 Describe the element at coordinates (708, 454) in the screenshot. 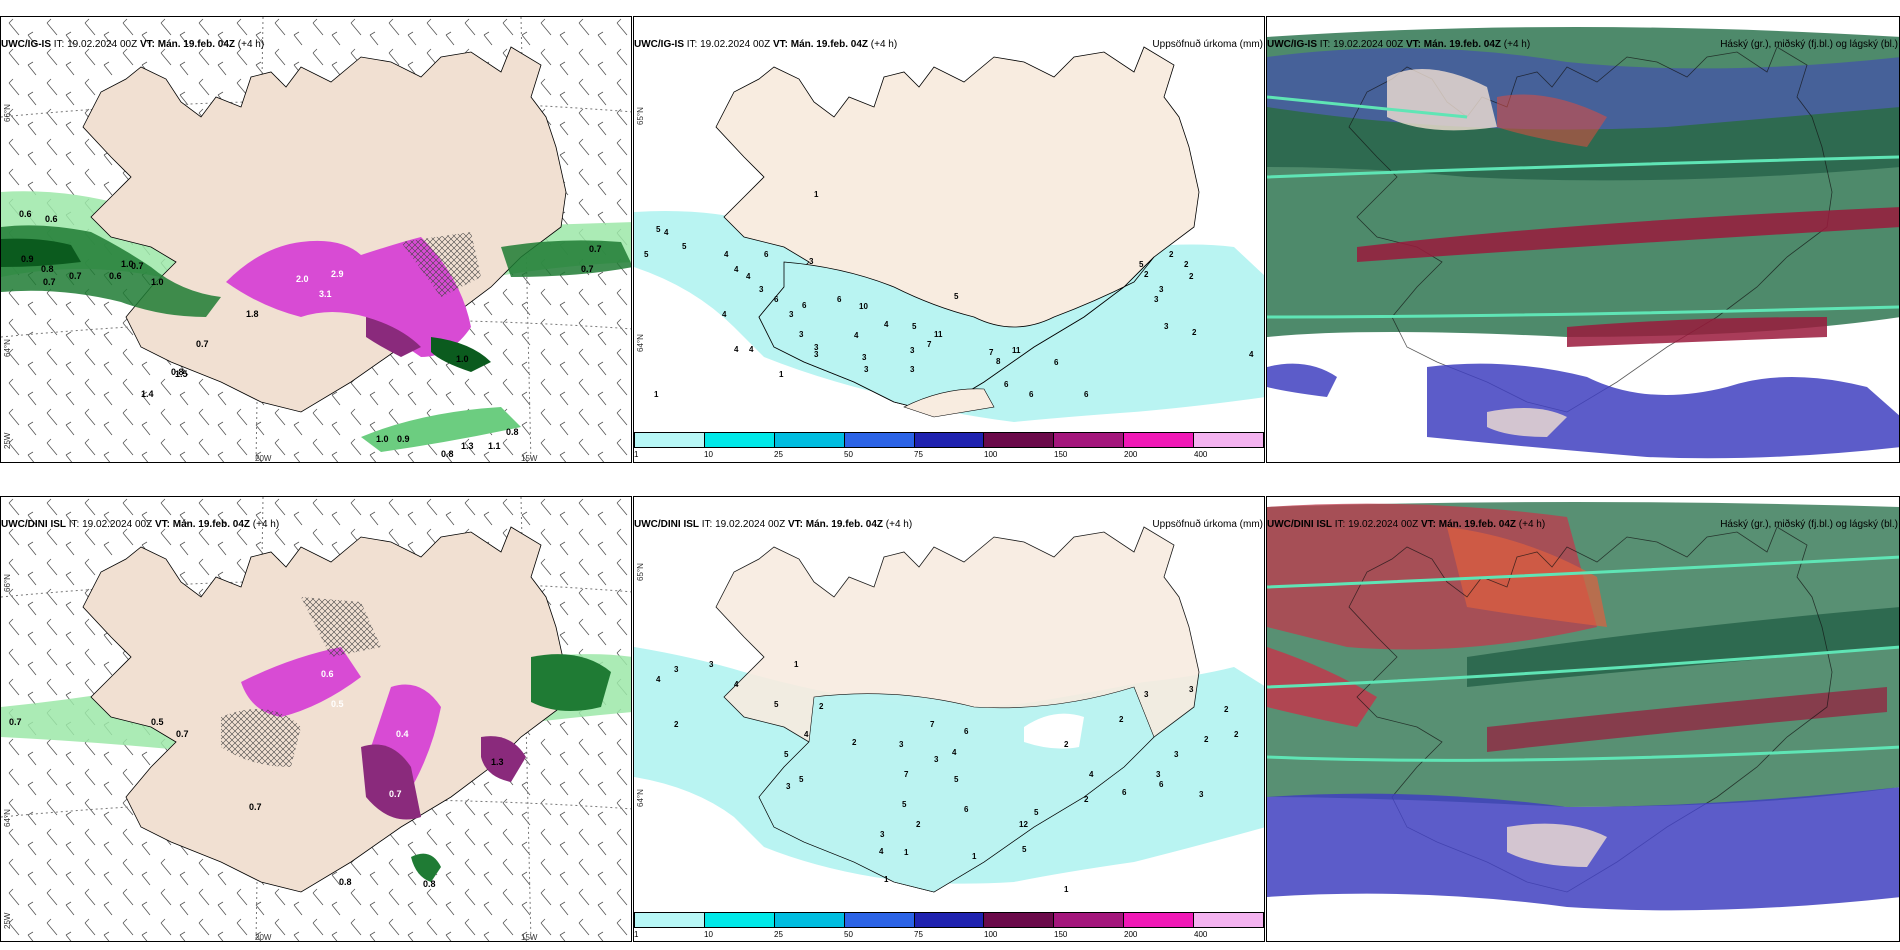

I see `colorbar-label: 10` at that location.